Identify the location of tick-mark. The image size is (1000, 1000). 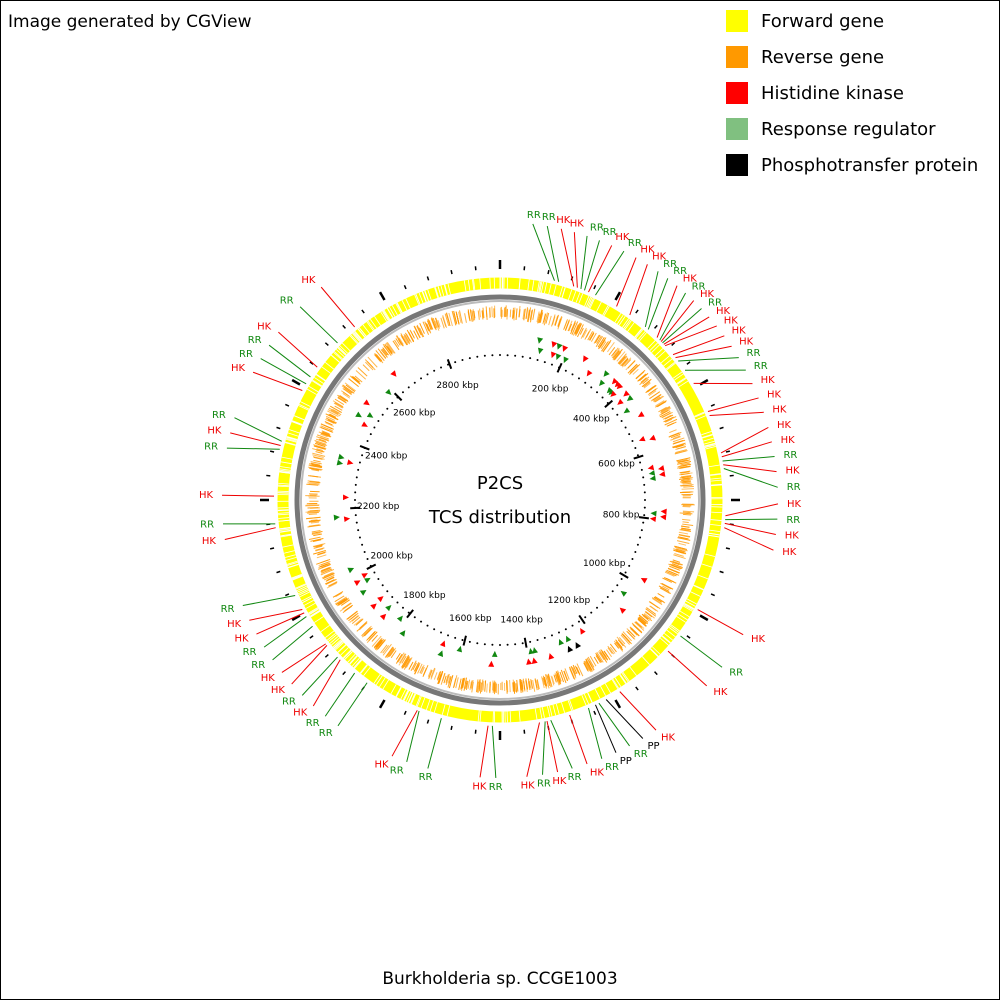
(355, 508).